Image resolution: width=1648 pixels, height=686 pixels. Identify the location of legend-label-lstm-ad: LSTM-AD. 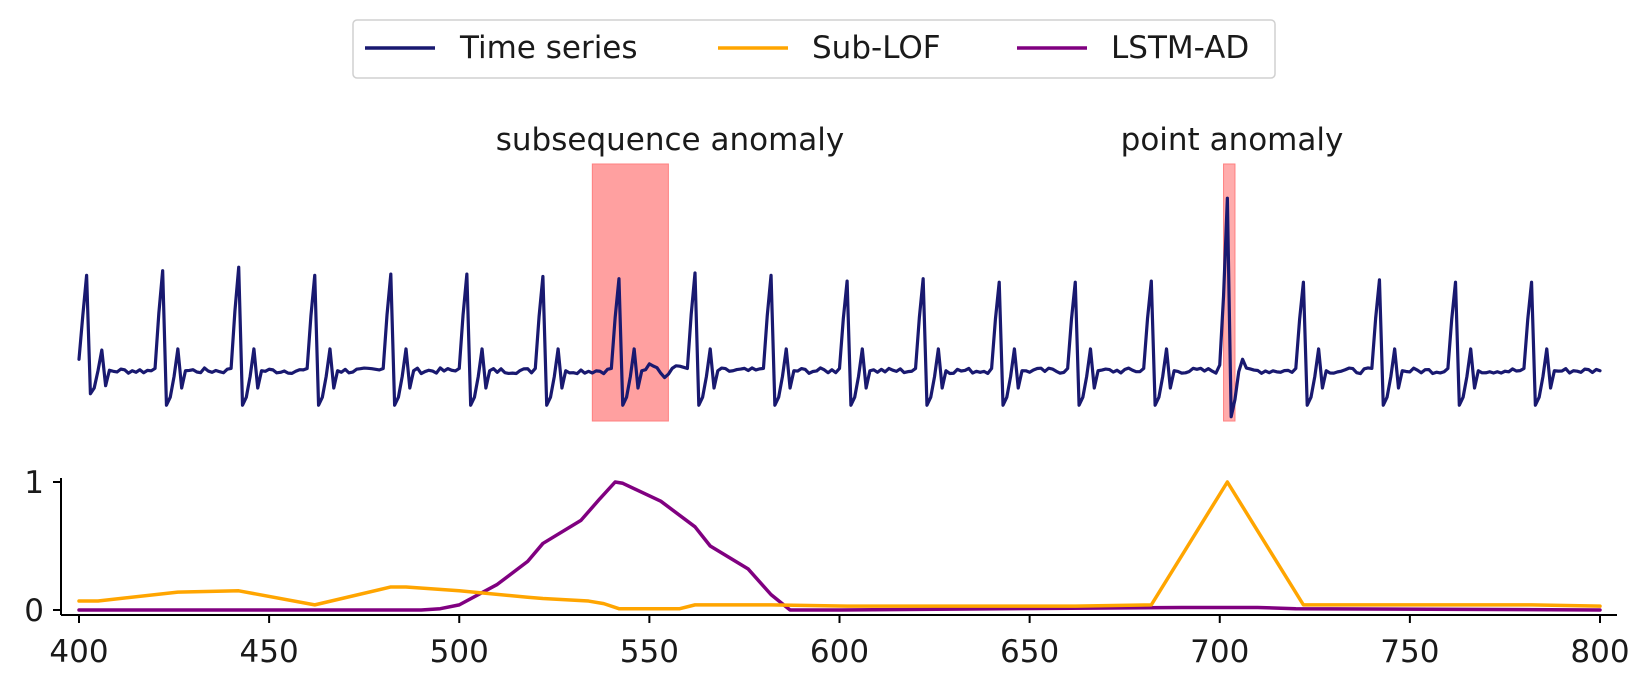
(1180, 48).